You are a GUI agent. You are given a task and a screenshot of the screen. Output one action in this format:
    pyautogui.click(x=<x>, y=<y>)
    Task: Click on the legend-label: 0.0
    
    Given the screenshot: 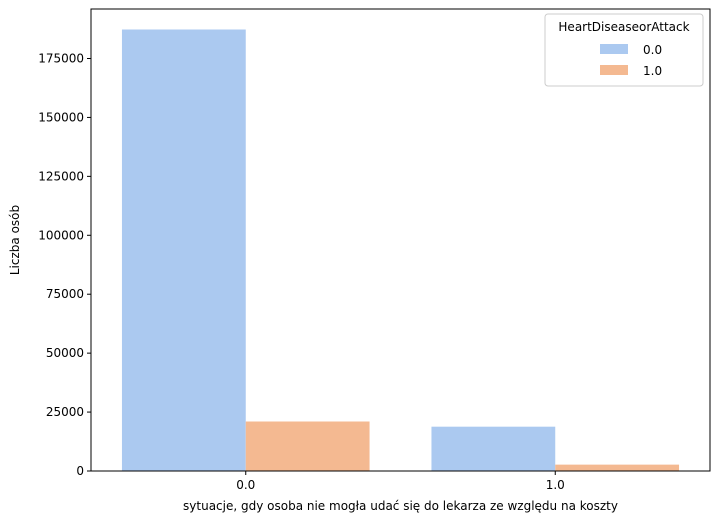 What is the action you would take?
    pyautogui.click(x=652, y=50)
    